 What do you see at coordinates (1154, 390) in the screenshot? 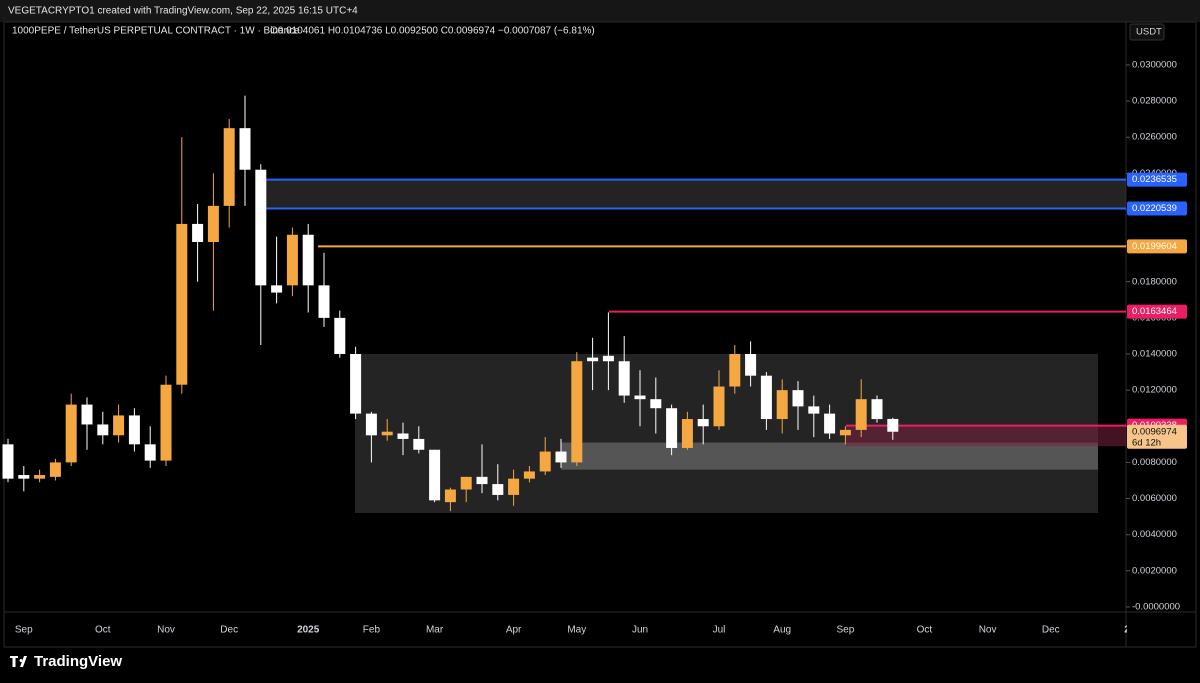
I see `y-tick-label: 0.0120000` at bounding box center [1154, 390].